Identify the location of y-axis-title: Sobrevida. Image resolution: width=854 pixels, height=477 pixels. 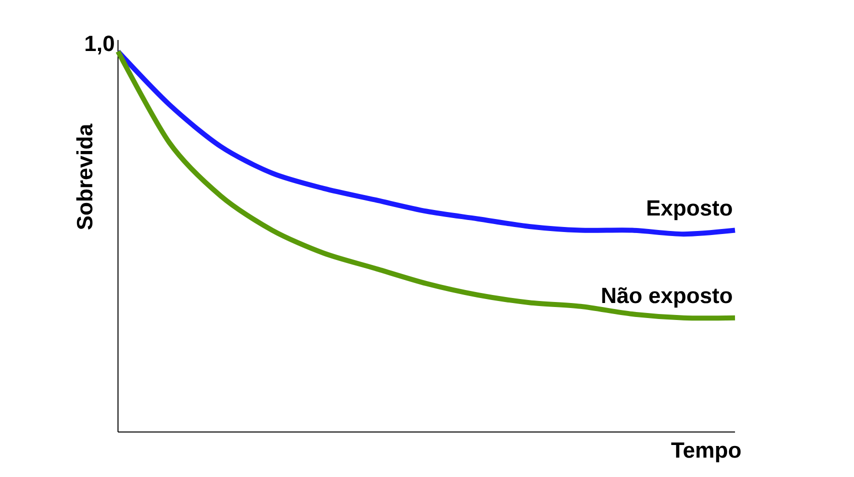
(84, 177).